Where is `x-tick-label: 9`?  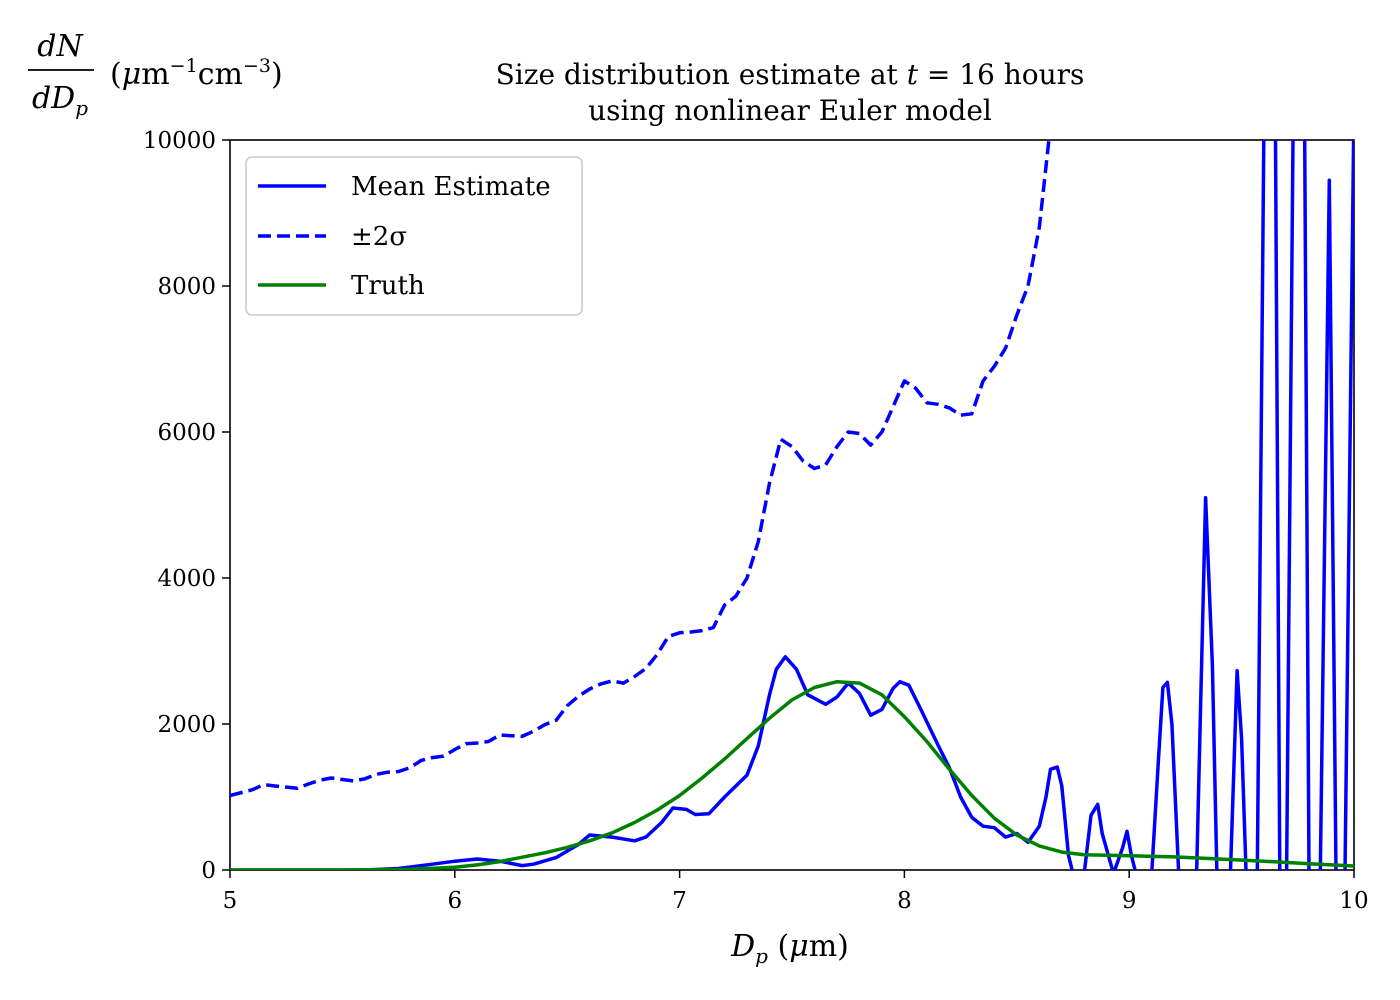 x-tick-label: 9 is located at coordinates (1129, 901).